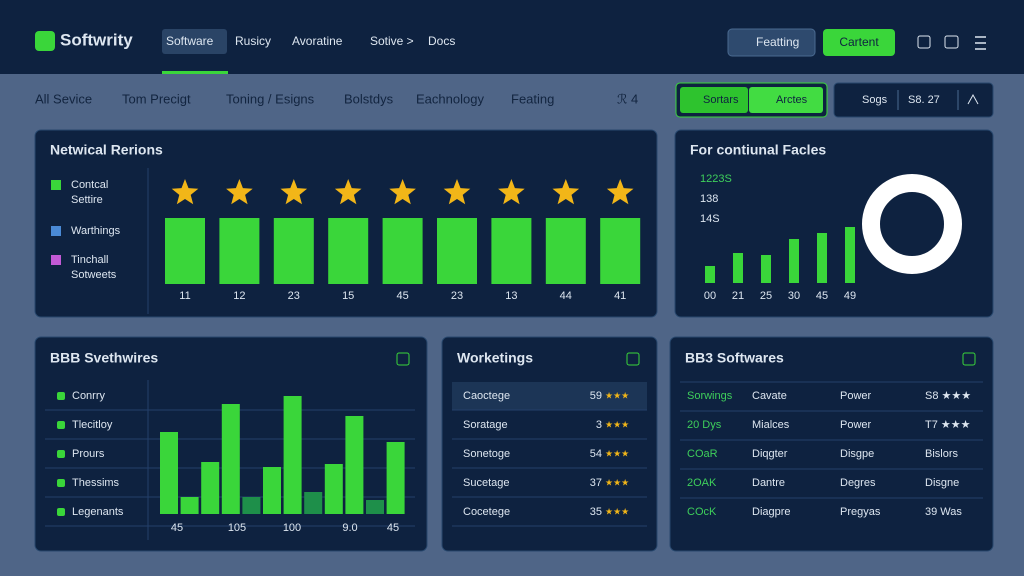 This screenshot has width=1024, height=576. What do you see at coordinates (596, 512) in the screenshot?
I see `row-score: 35` at bounding box center [596, 512].